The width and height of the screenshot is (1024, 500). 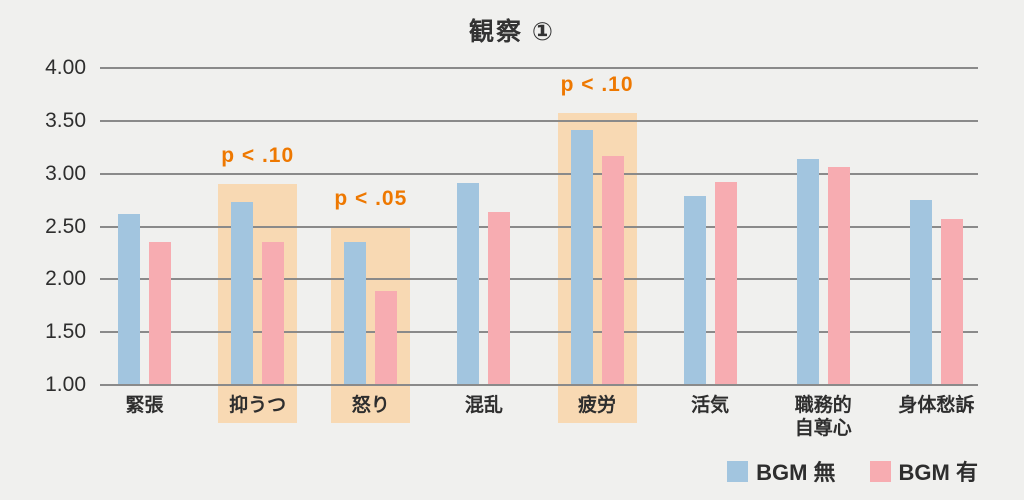 What do you see at coordinates (65, 67) in the screenshot?
I see `y-axis-tick-label: 4.00` at bounding box center [65, 67].